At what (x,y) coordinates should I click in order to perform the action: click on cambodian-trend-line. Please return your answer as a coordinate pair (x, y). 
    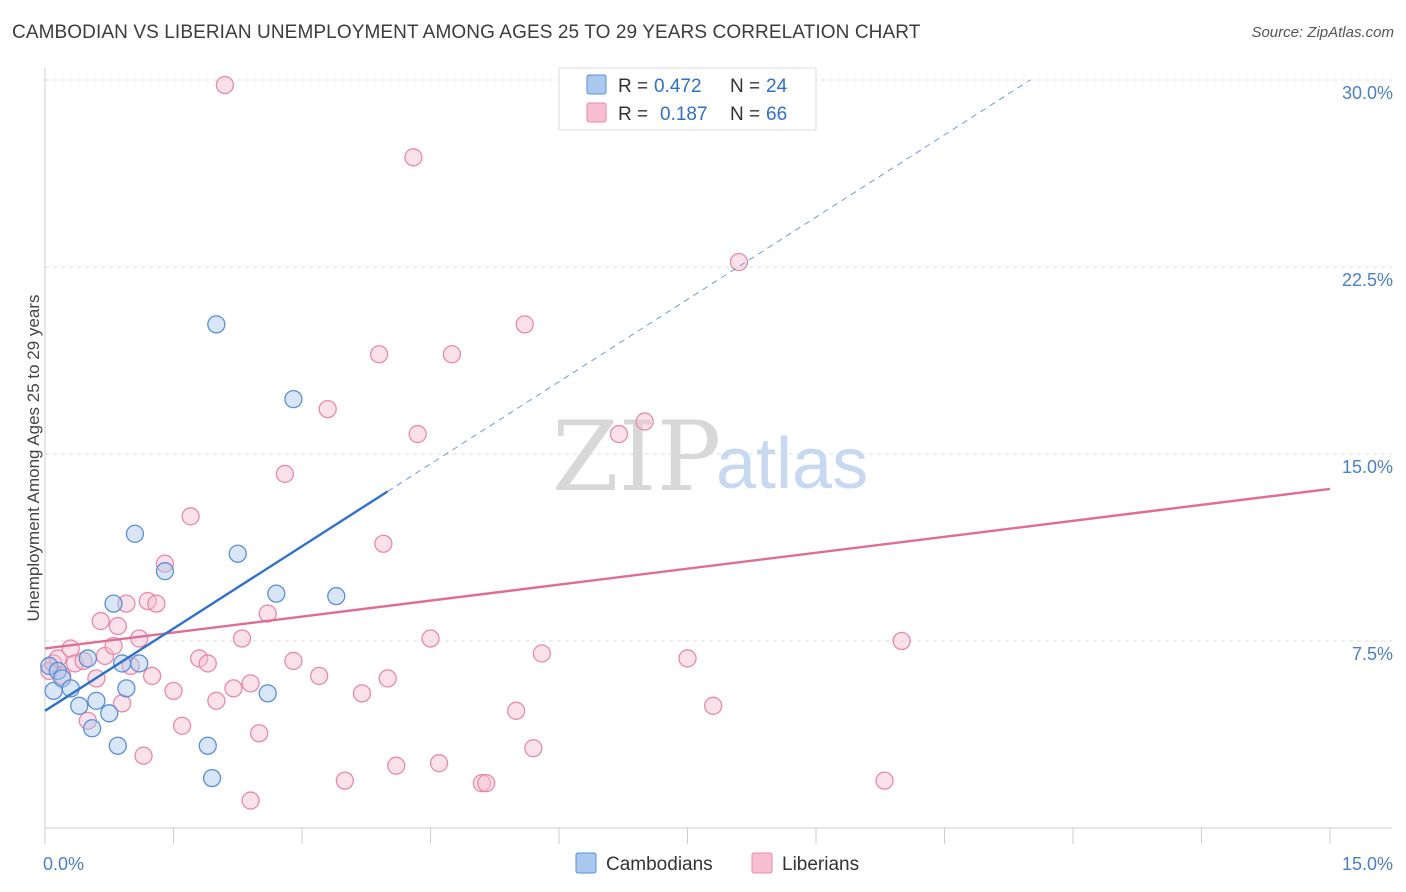
    Looking at the image, I should click on (216, 601).